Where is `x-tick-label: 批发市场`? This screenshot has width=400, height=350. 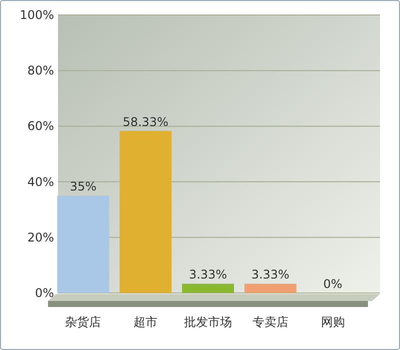 x-tick-label: 批发市场 is located at coordinates (208, 322).